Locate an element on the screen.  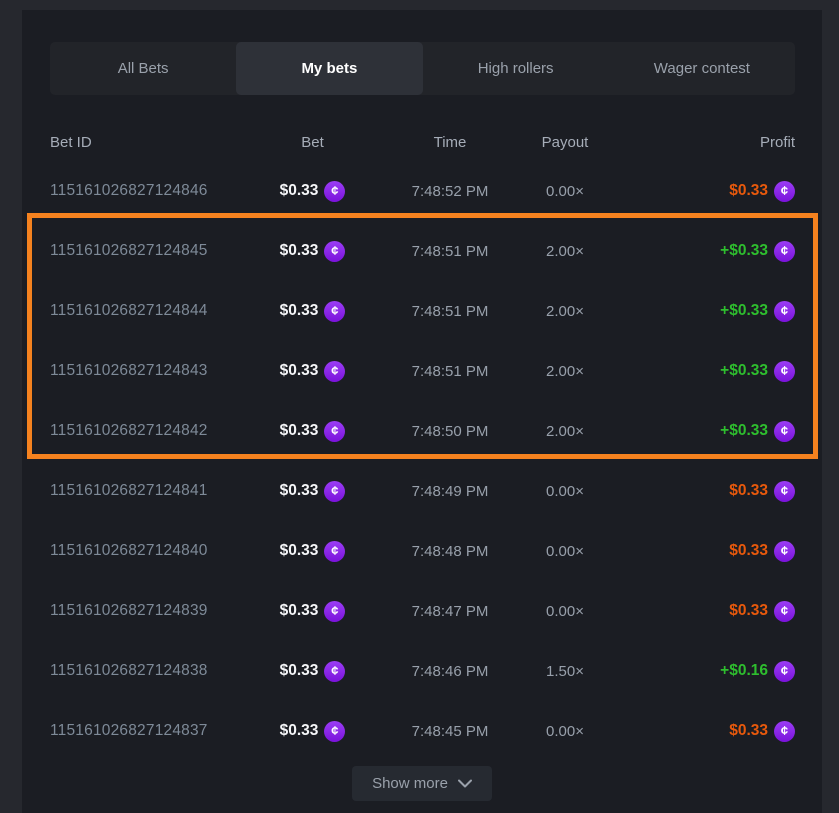
time-value: 7:48:48 PM is located at coordinates (450, 551).